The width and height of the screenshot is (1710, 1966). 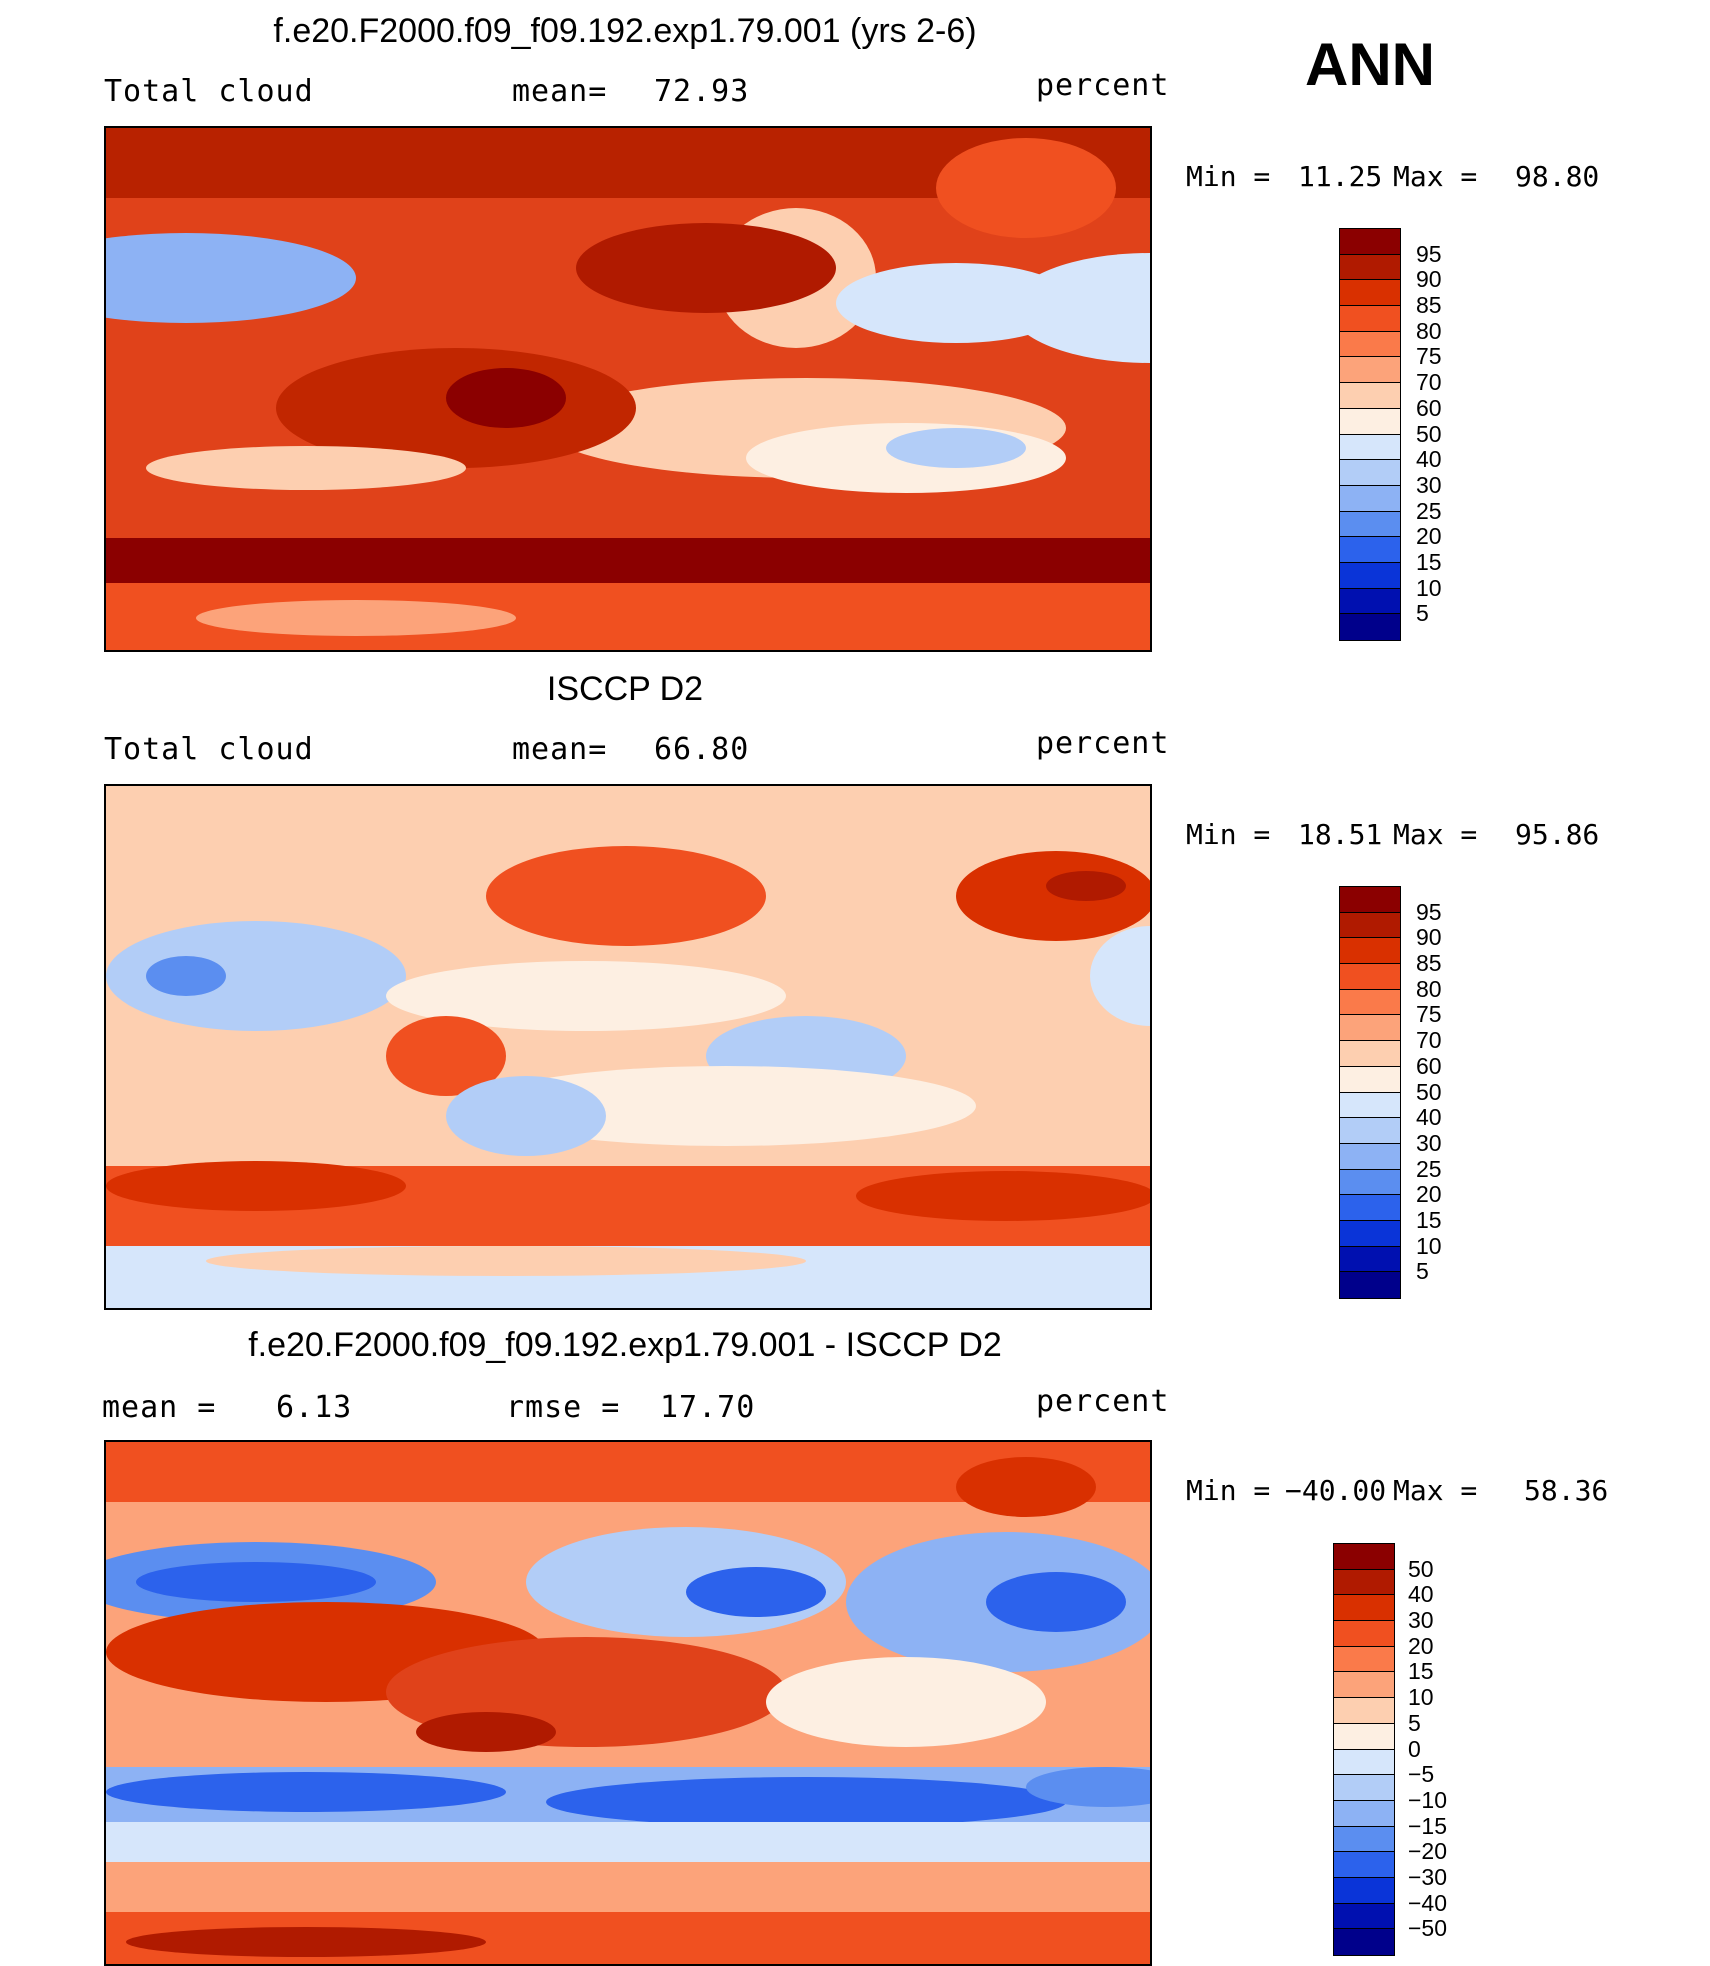 I want to click on colorbar-tick-label: 30, so click(x=1429, y=1142).